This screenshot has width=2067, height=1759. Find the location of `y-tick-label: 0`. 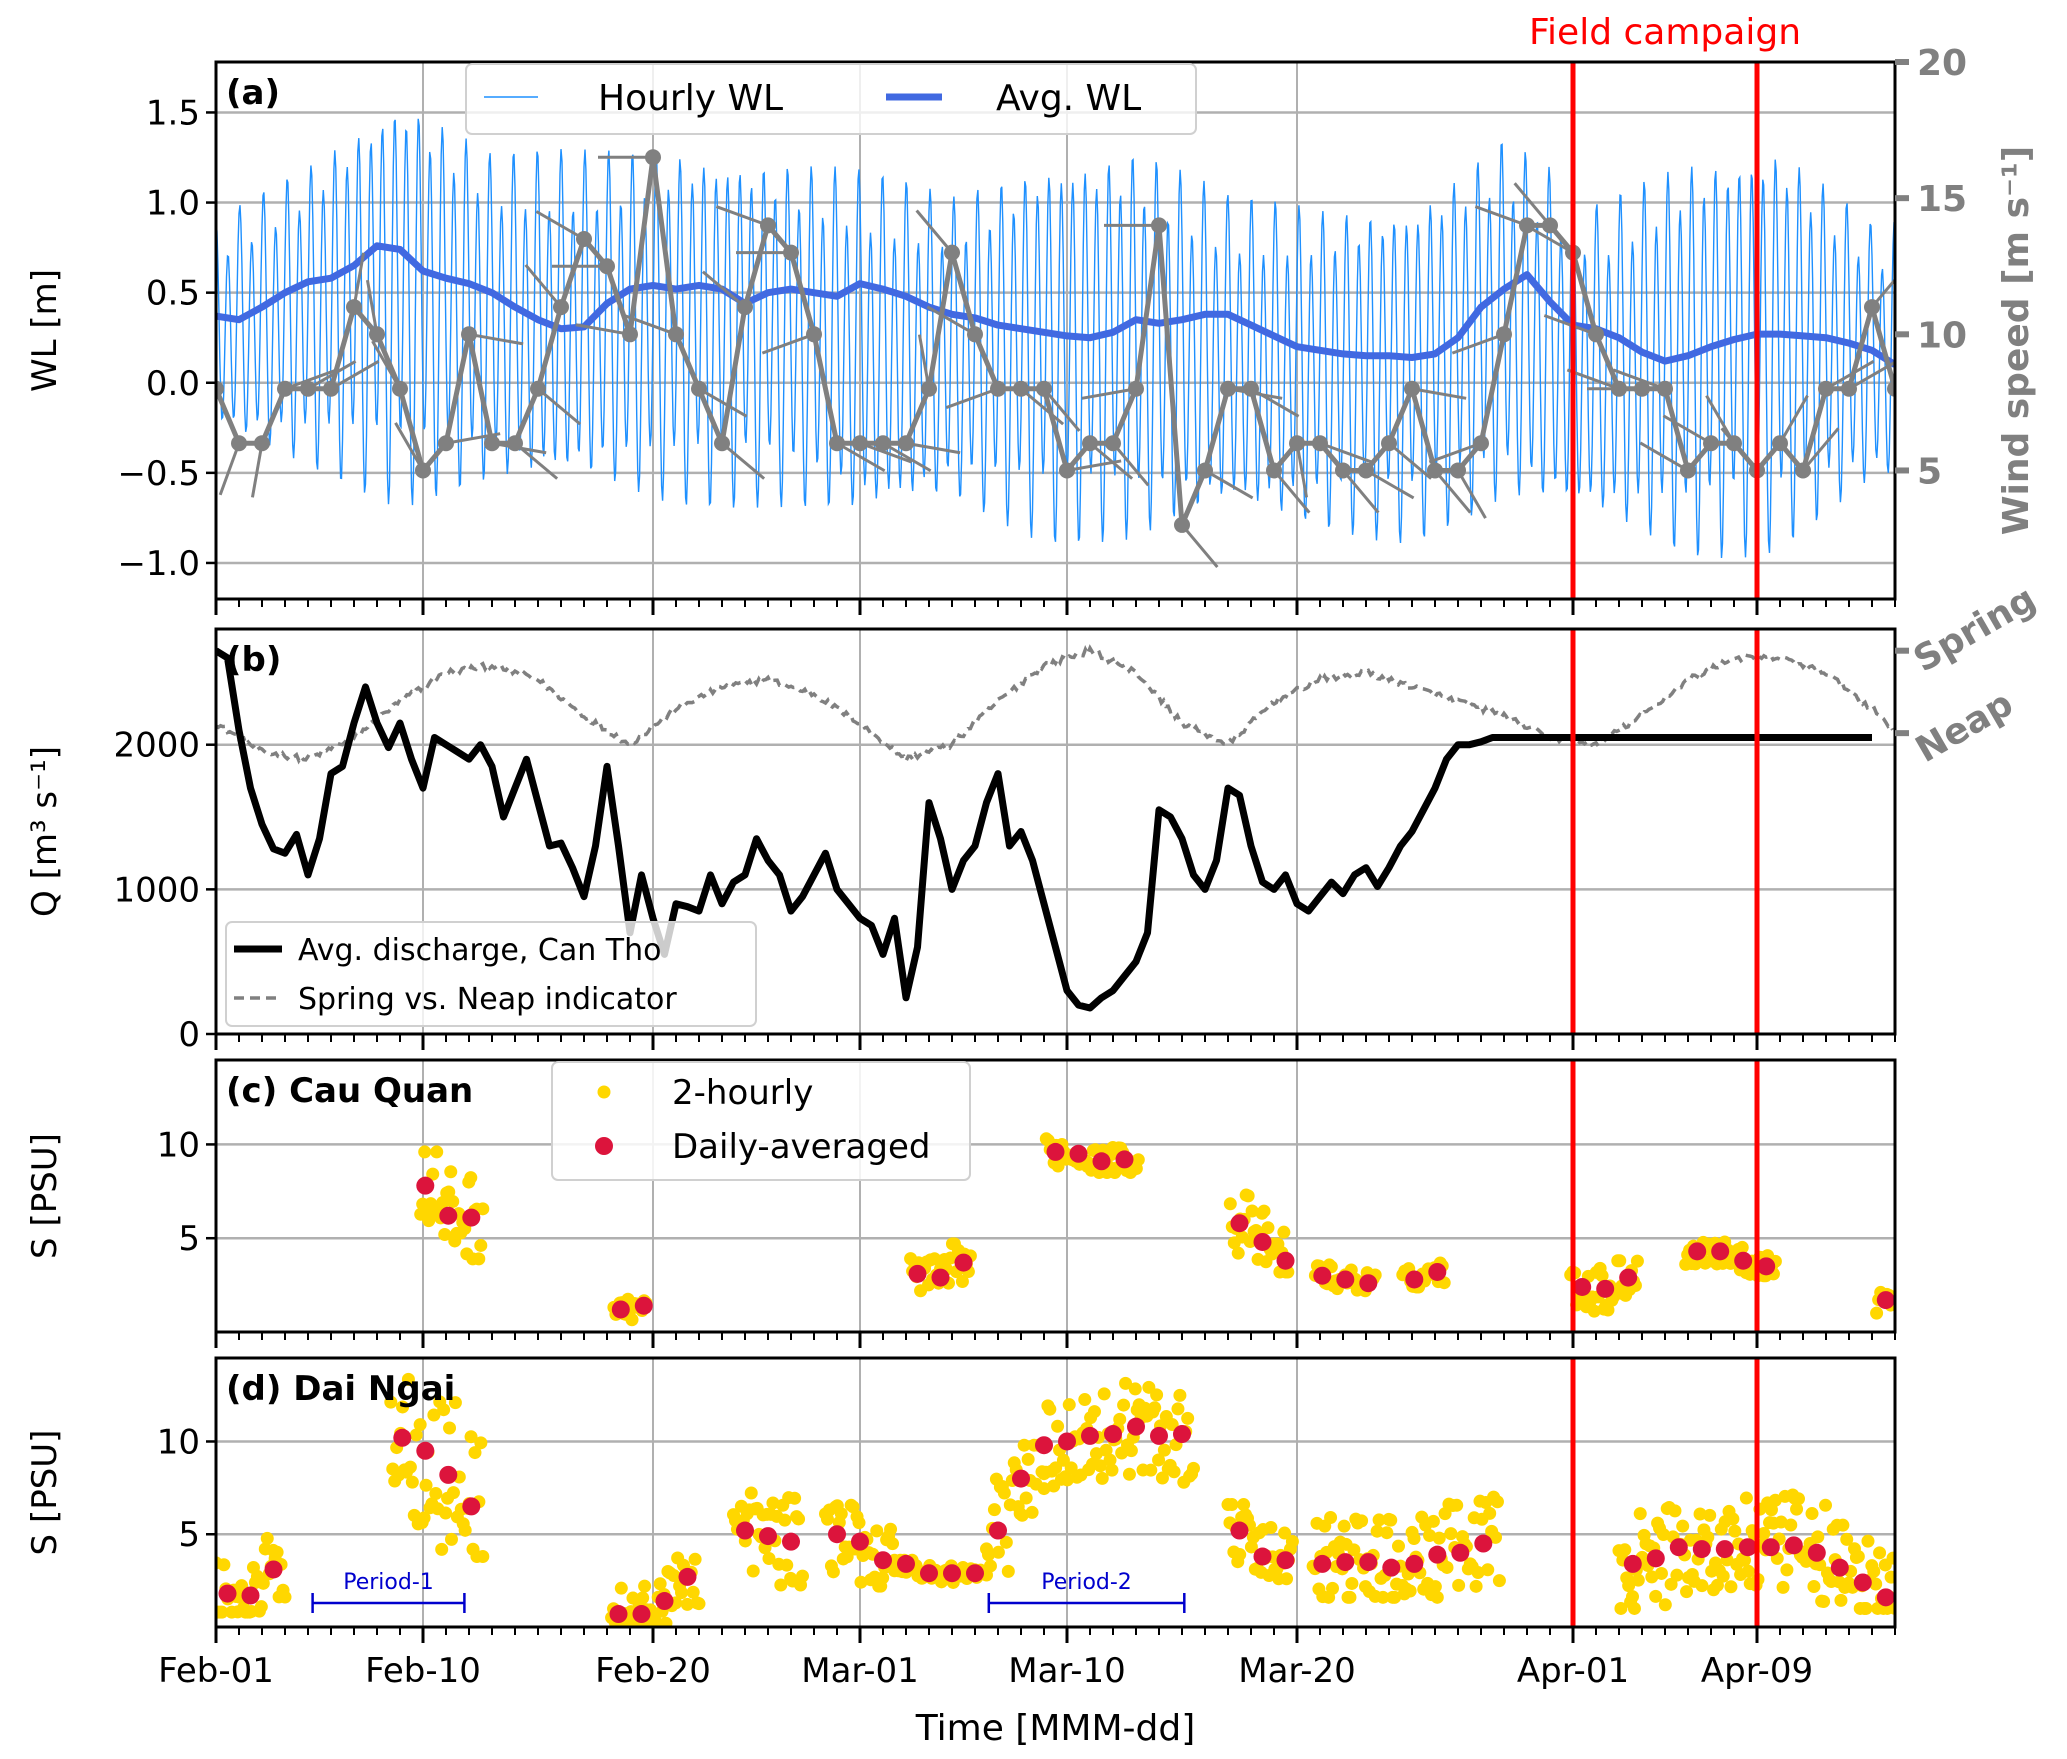

y-tick-label: 0 is located at coordinates (189, 1035).